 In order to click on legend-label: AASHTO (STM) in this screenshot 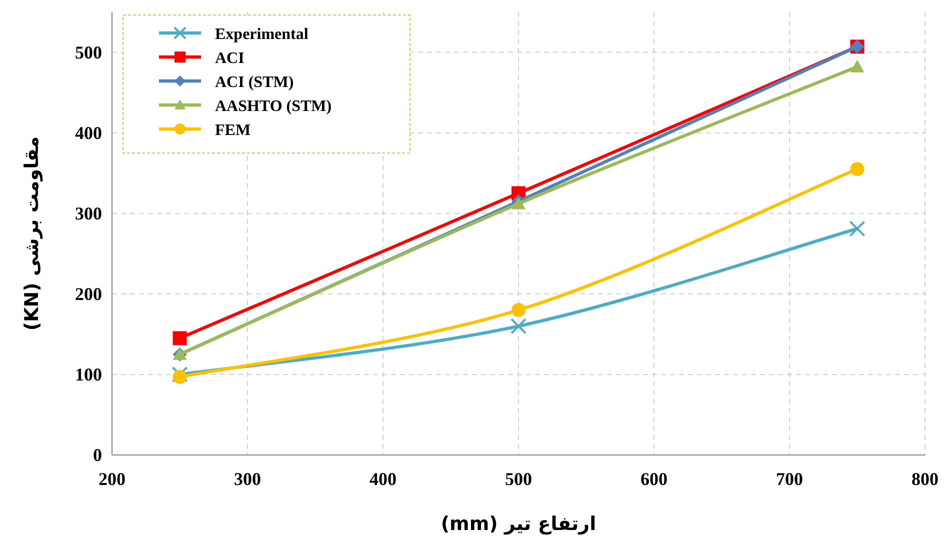, I will do `click(273, 106)`.